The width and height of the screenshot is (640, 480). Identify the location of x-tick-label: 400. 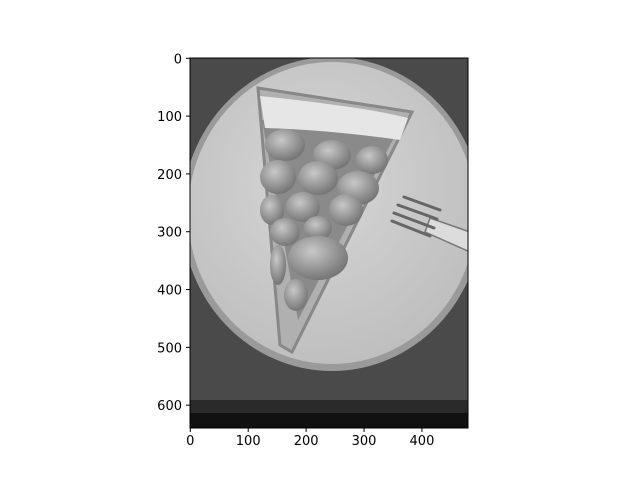
(422, 441).